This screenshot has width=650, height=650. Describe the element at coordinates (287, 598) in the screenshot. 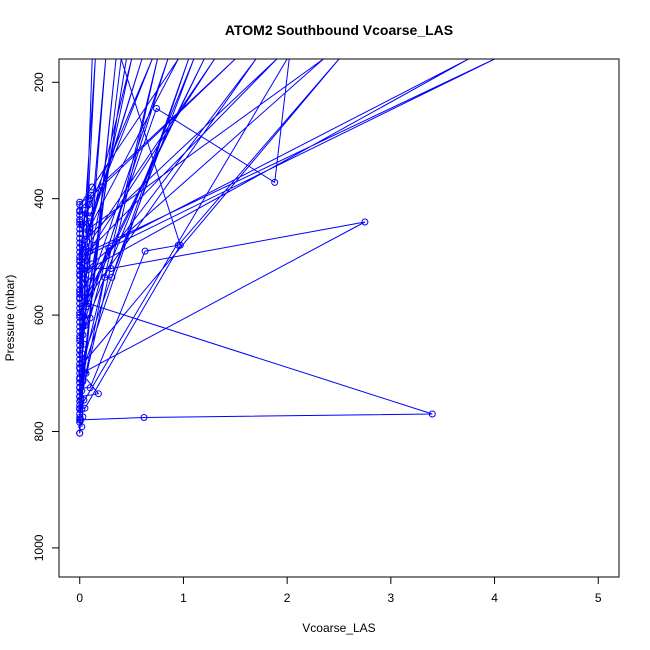

I see `x-tick-label: 2` at that location.